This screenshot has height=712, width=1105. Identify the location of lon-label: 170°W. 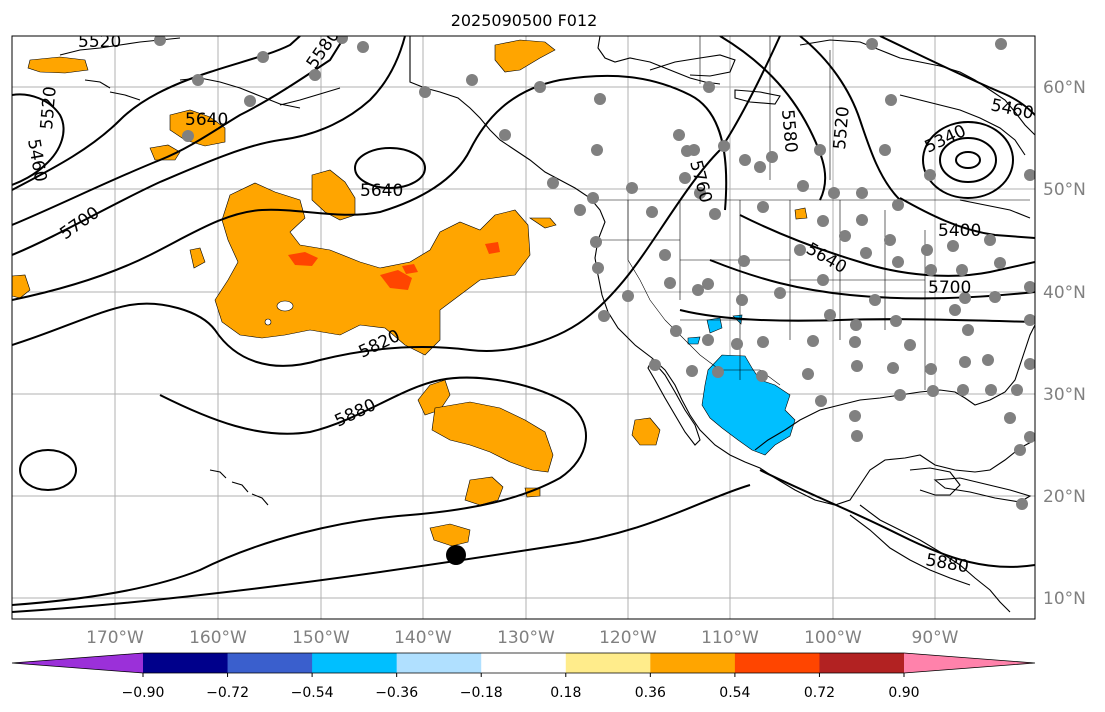
(115, 638).